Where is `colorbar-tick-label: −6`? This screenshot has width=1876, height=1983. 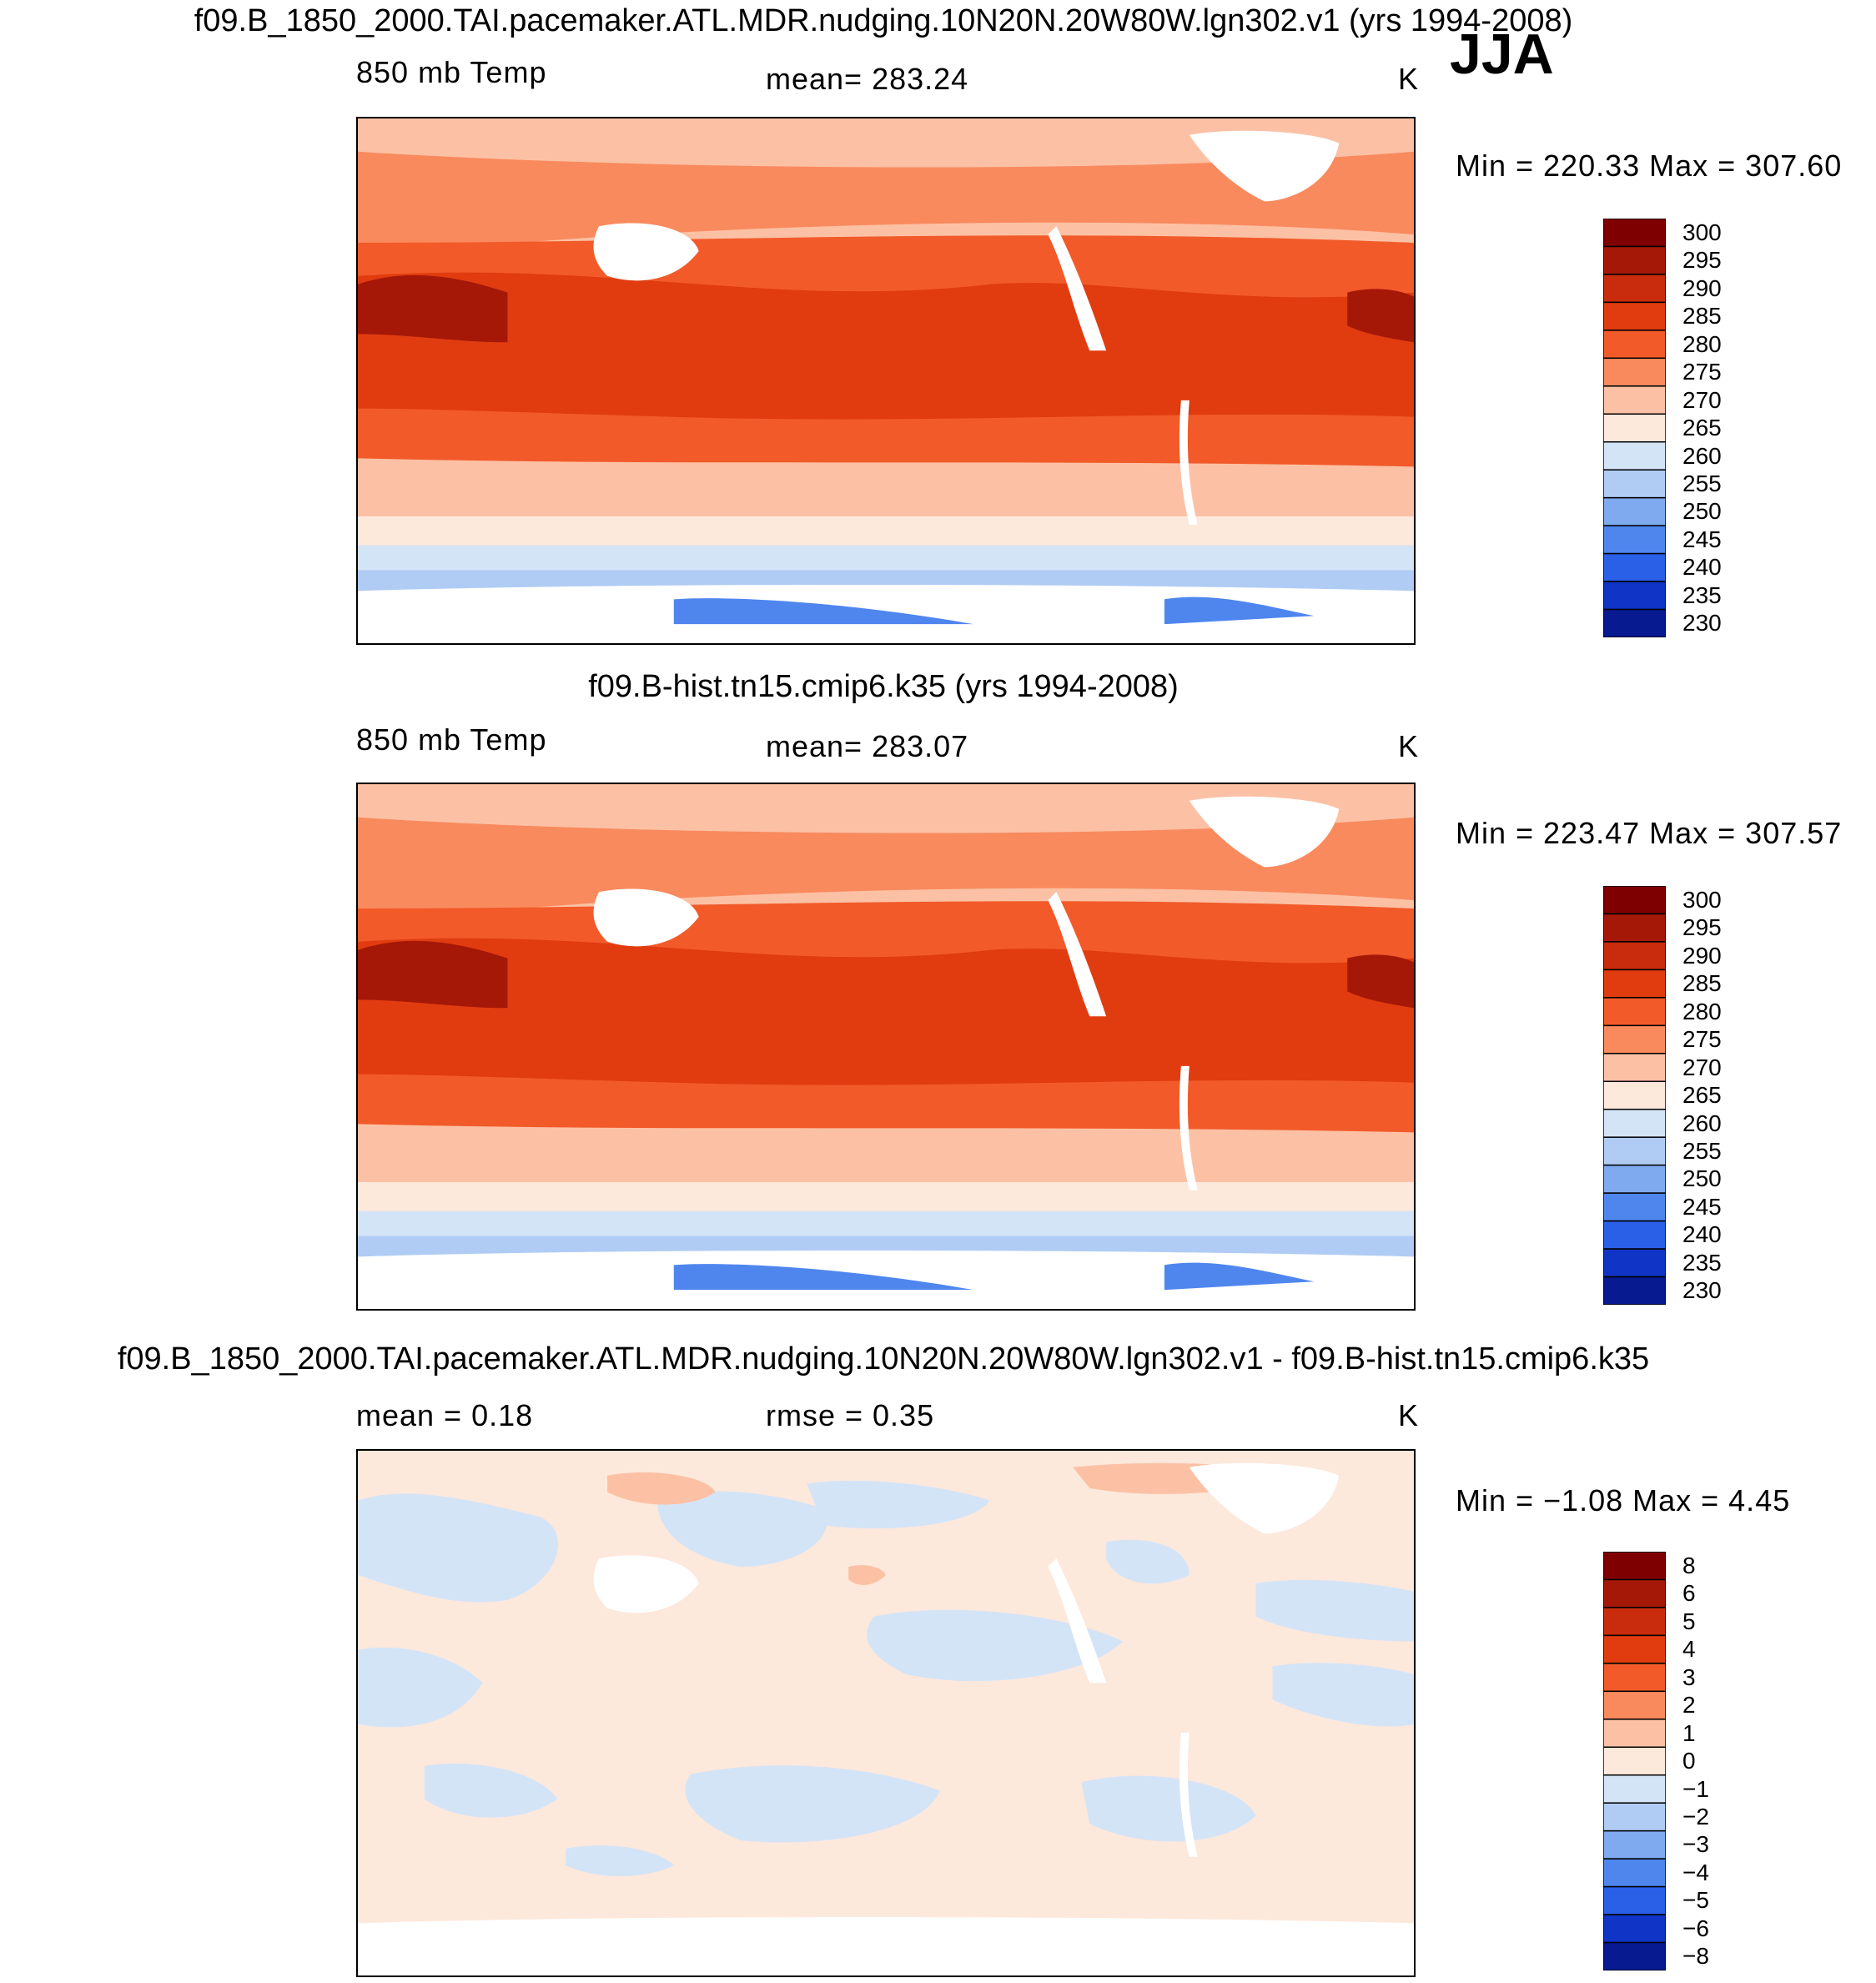
colorbar-tick-label: −6 is located at coordinates (1695, 1928).